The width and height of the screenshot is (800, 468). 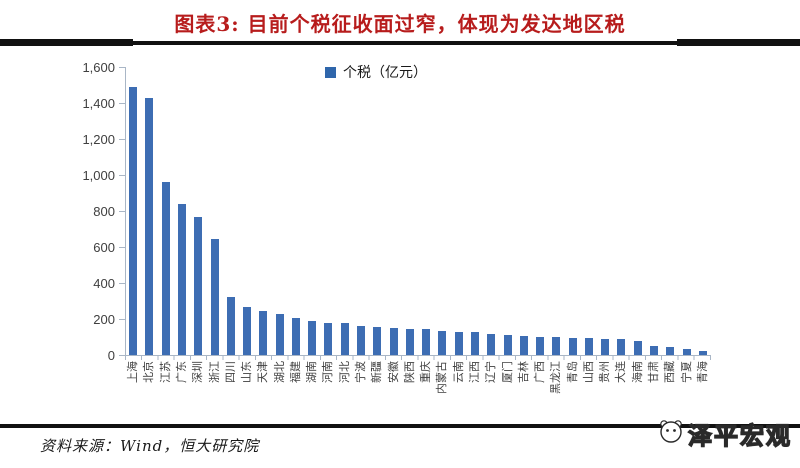 I want to click on y-axis-tick-label: 400, so click(x=104, y=283).